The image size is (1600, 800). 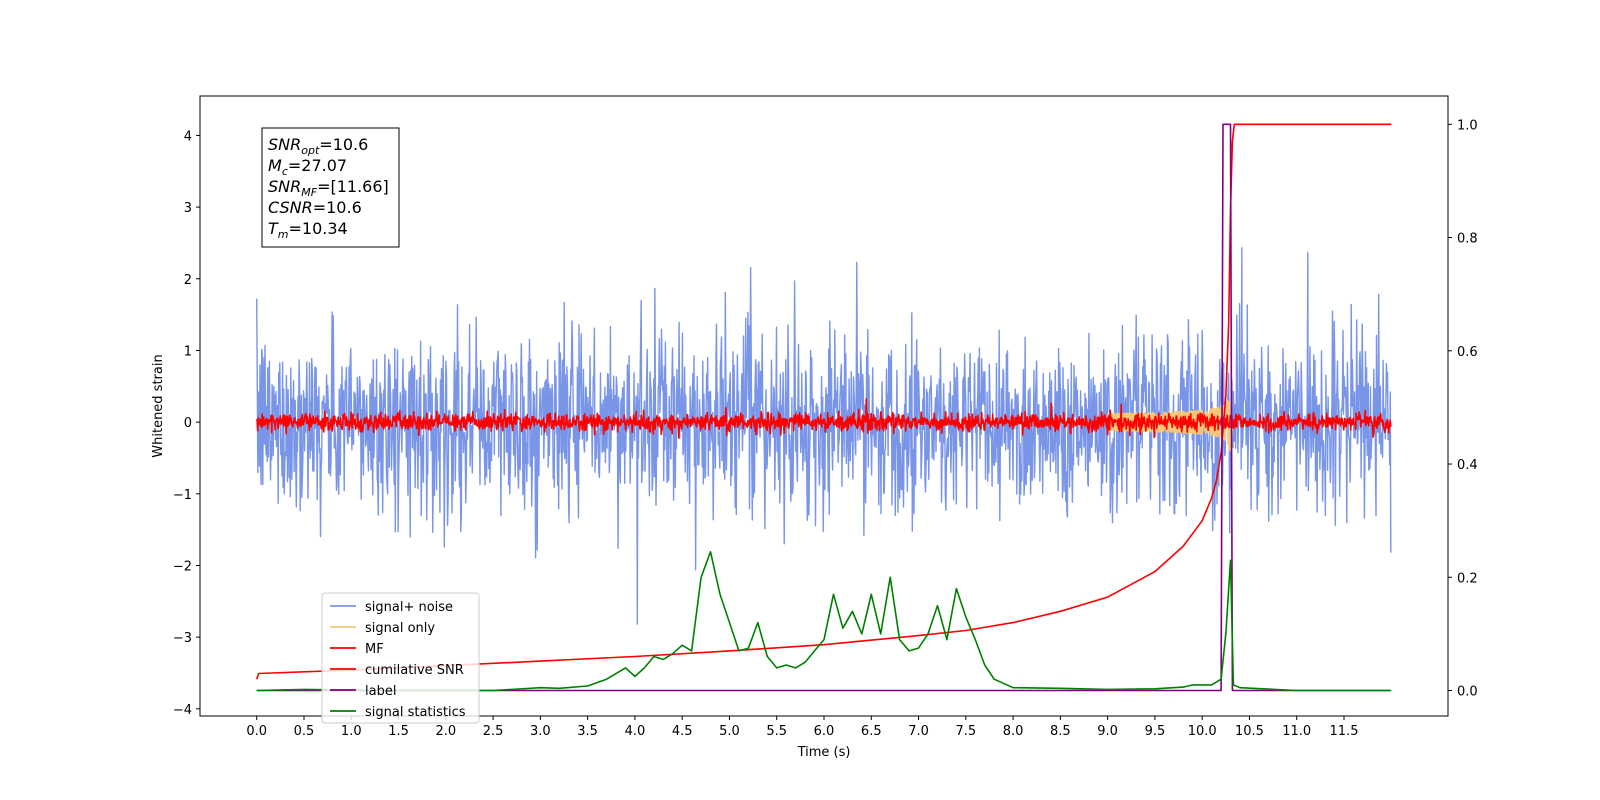 What do you see at coordinates (308, 230) in the screenshot?
I see `annotation-line: Tm=10.34` at bounding box center [308, 230].